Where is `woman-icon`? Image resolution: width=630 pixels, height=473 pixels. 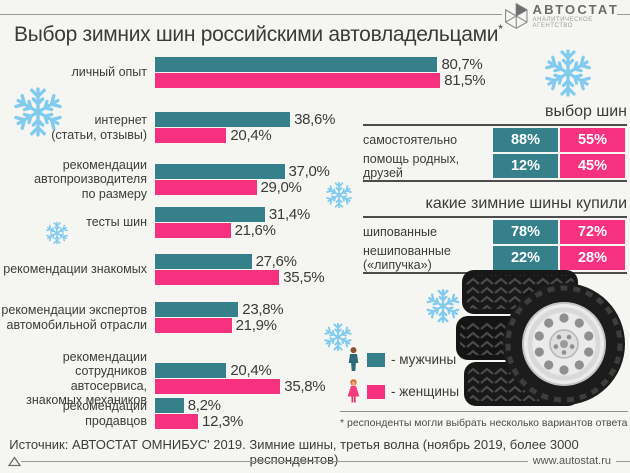
woman-icon is located at coordinates (353, 391).